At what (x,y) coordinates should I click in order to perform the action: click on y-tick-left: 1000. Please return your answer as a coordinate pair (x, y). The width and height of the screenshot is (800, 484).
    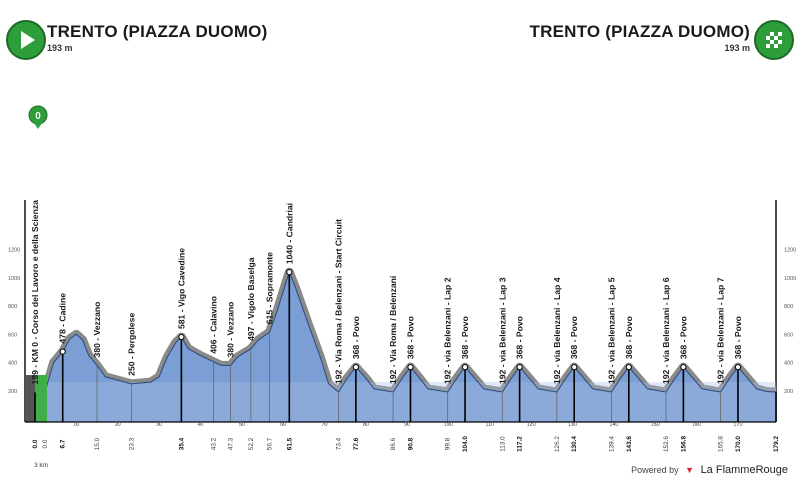
    Looking at the image, I should click on (14, 279).